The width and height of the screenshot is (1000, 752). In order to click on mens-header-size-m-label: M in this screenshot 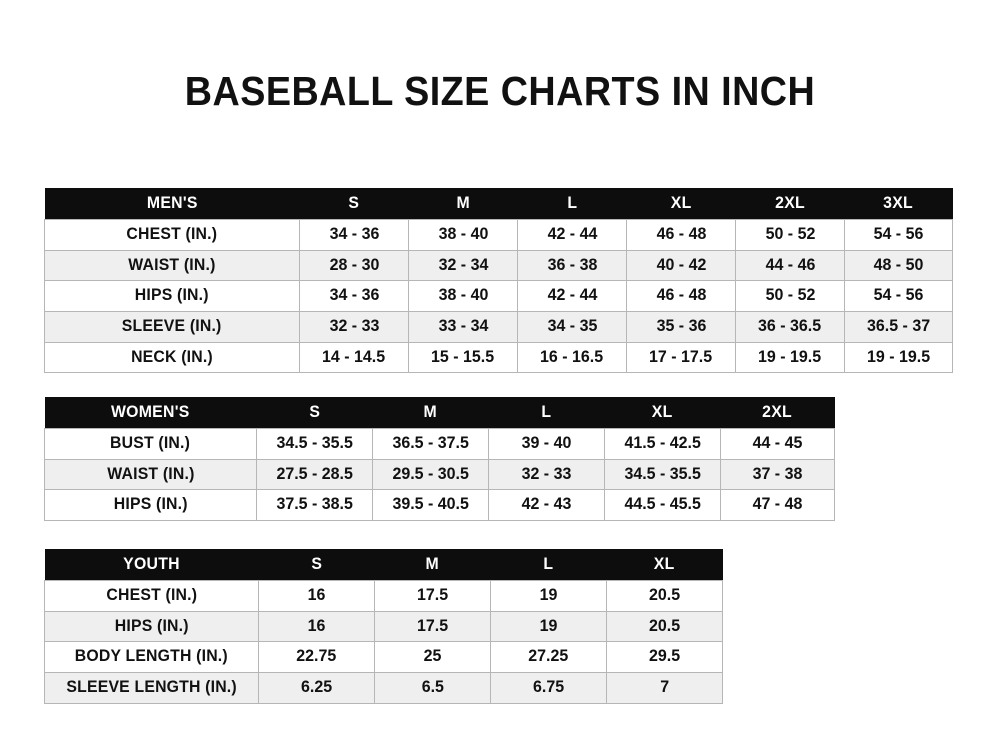, I will do `click(463, 202)`.